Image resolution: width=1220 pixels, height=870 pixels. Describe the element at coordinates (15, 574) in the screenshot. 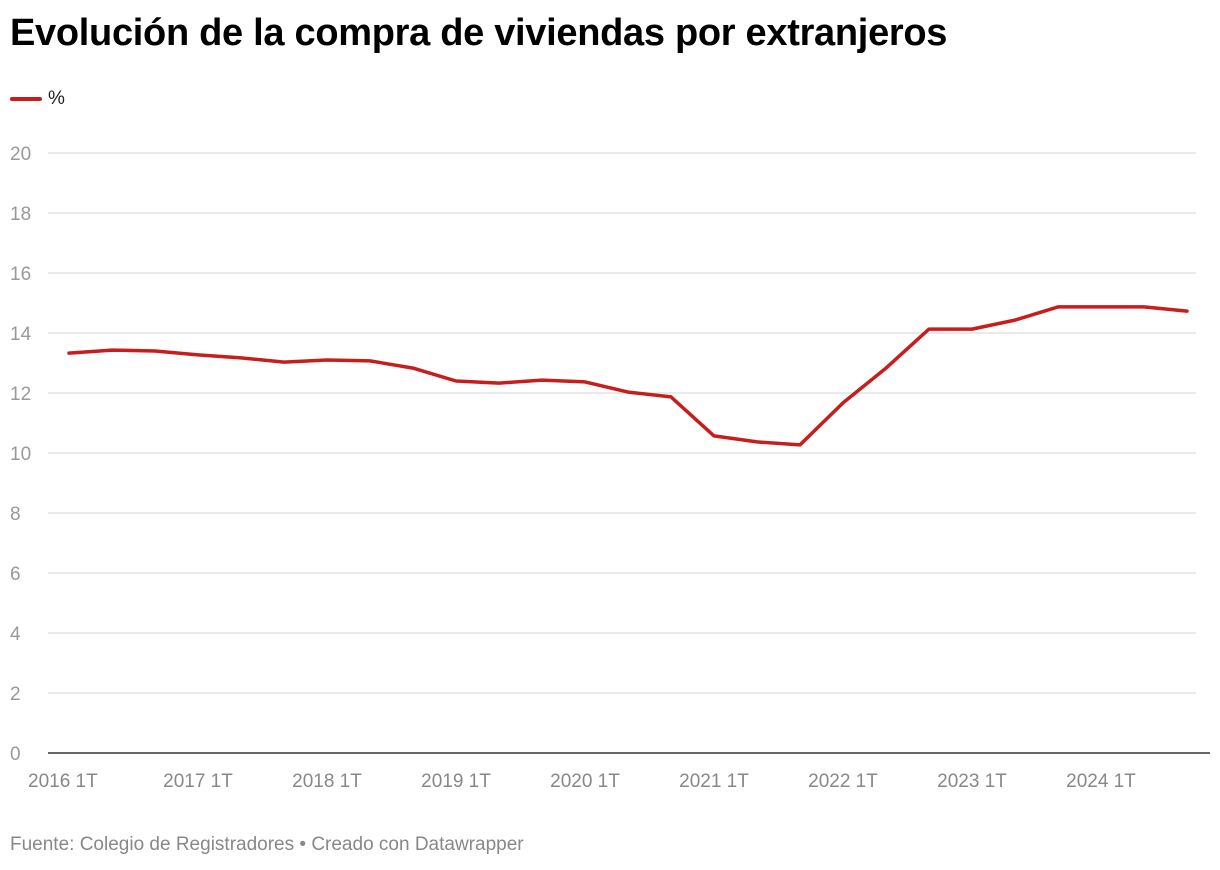

I see `y-tick-label: 6` at that location.